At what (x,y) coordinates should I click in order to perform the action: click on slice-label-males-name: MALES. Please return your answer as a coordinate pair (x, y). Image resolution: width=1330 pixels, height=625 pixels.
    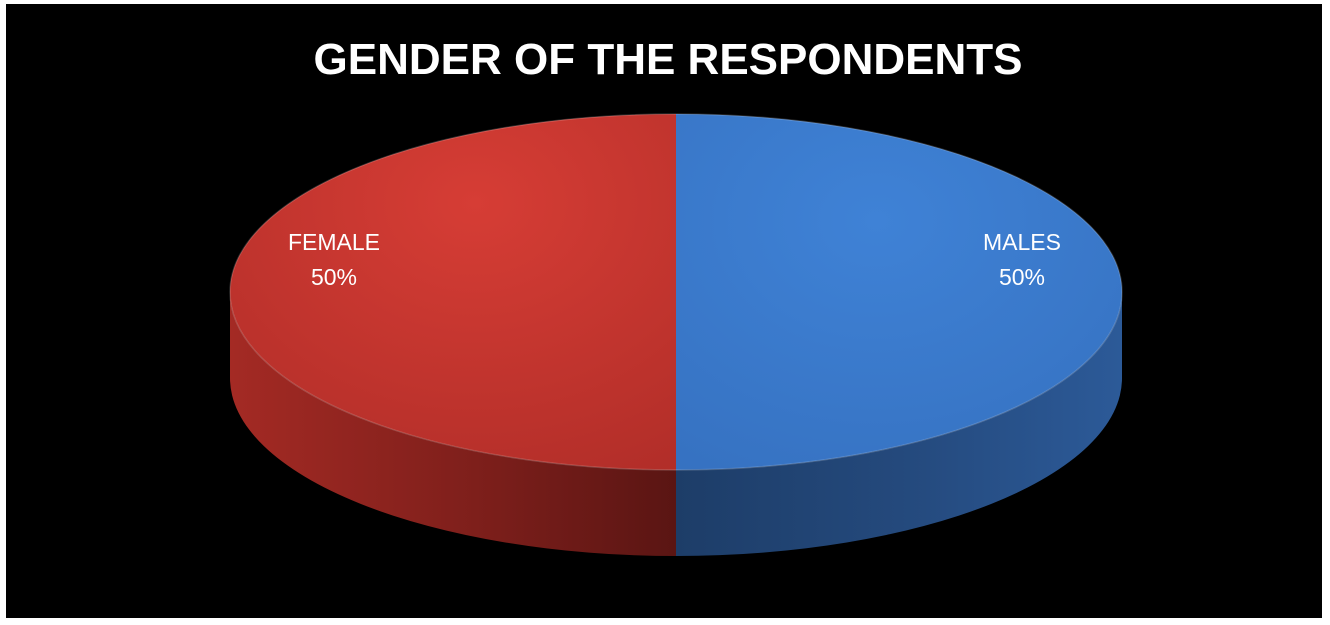
    Looking at the image, I should click on (1022, 242).